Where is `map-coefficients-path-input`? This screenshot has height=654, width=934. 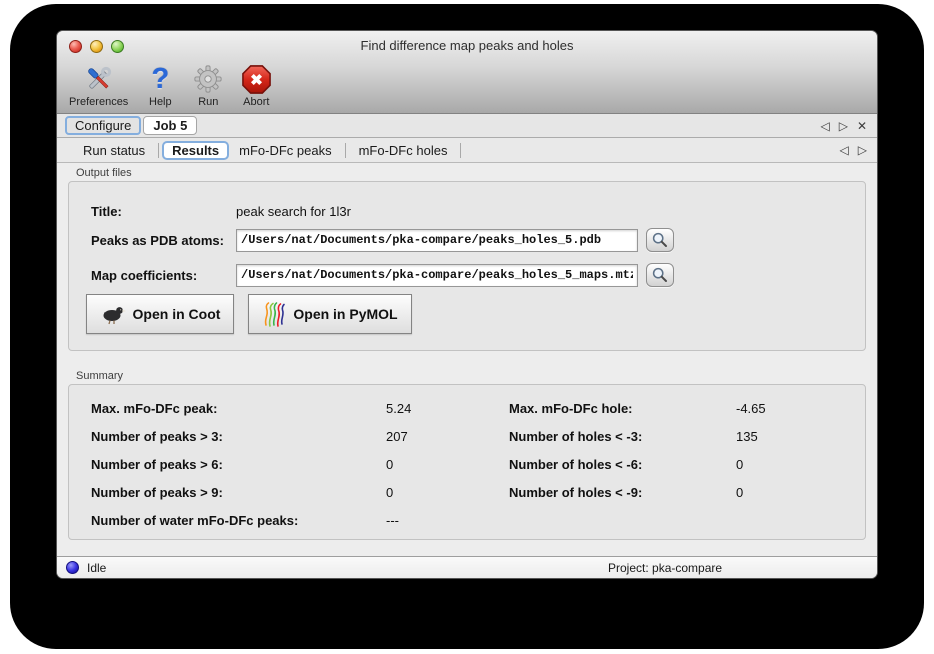
map-coefficients-path-input is located at coordinates (437, 275).